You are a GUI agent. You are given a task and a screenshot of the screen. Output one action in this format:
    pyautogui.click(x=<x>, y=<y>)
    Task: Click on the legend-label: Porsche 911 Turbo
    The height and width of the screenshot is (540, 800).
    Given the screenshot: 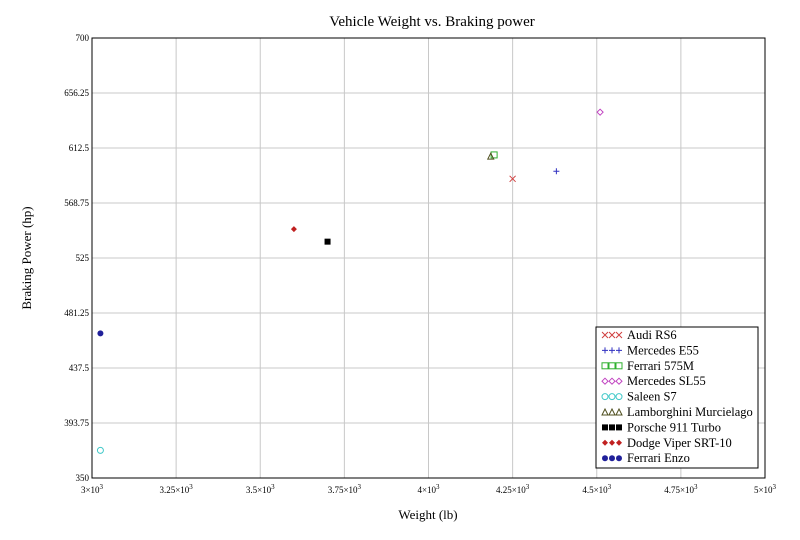 What is the action you would take?
    pyautogui.click(x=674, y=427)
    